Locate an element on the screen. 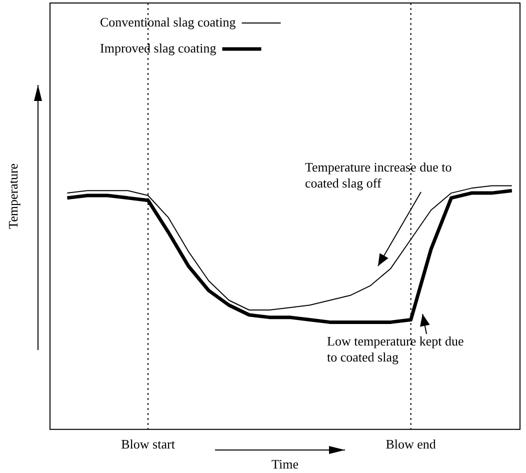  x-tick-label: Blow start is located at coordinates (148, 444).